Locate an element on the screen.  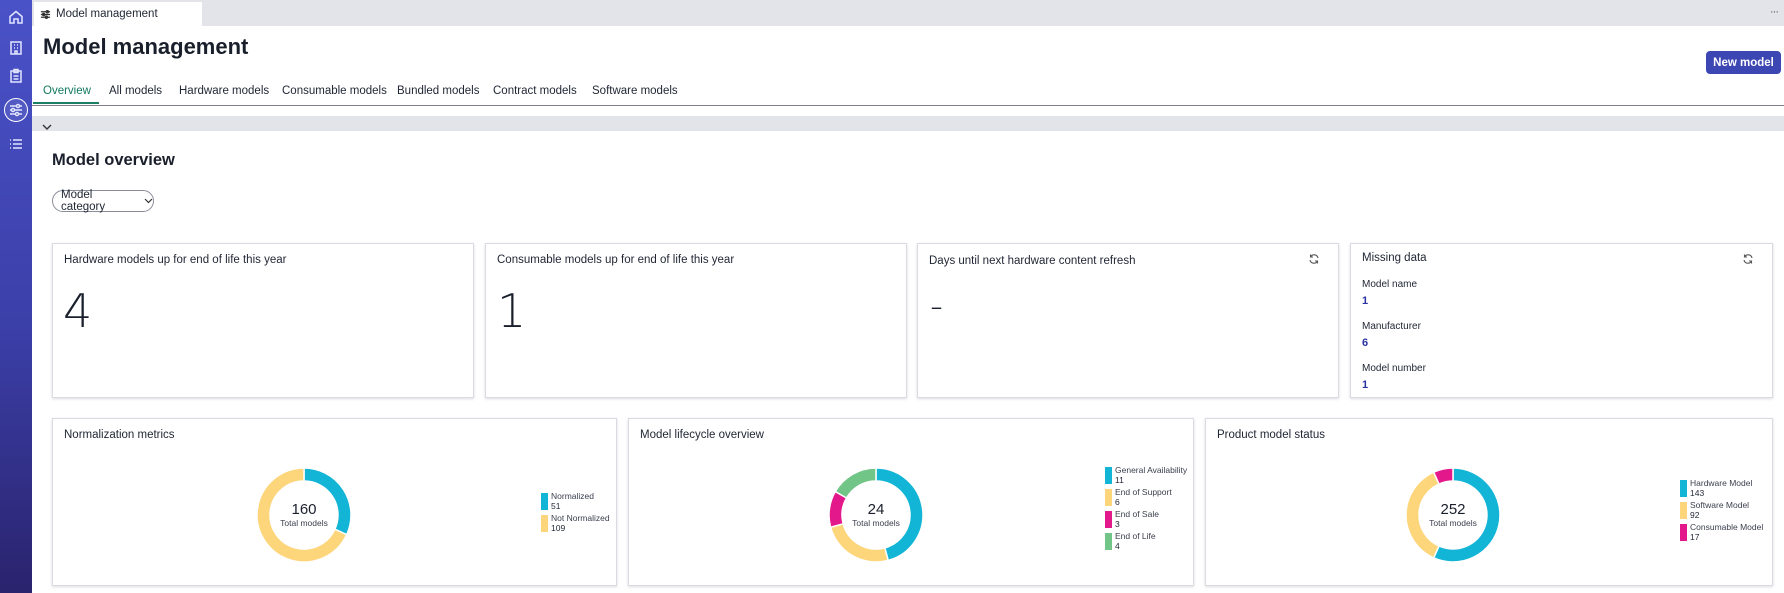
legend-item-consumable-model: Consumable Model 17 is located at coordinates (1721, 533).